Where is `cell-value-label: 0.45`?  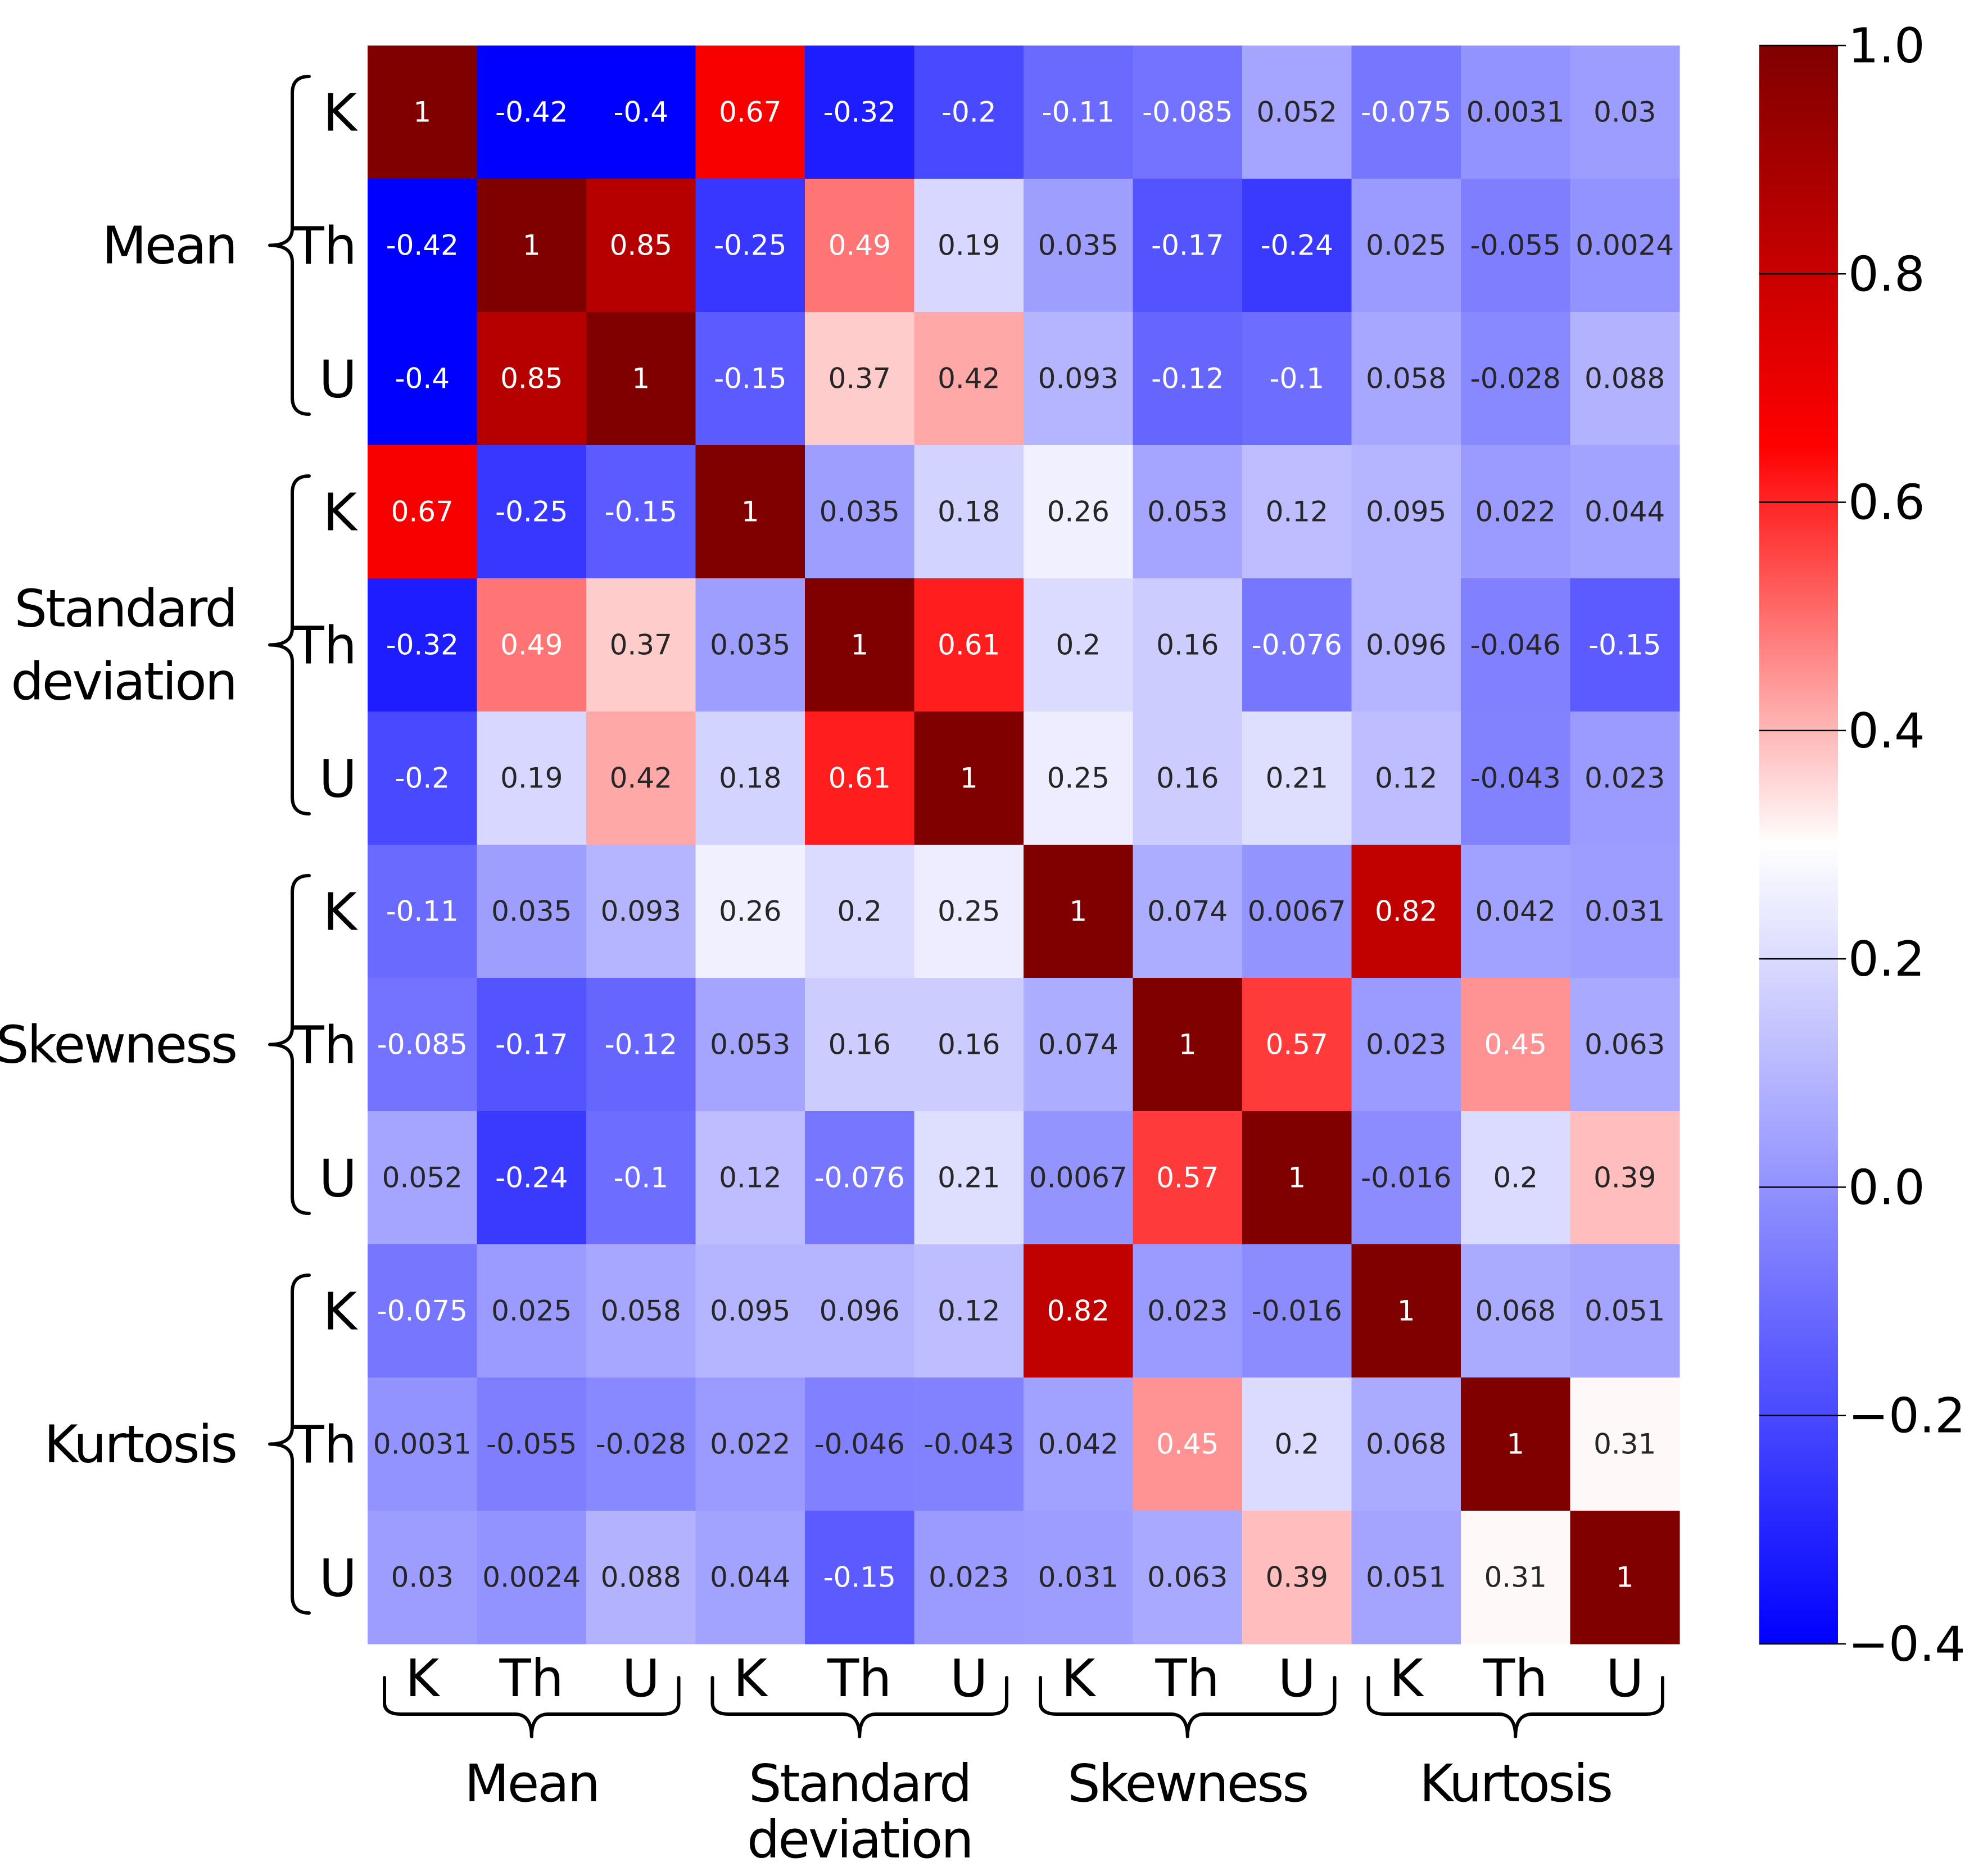 cell-value-label: 0.45 is located at coordinates (1515, 1044).